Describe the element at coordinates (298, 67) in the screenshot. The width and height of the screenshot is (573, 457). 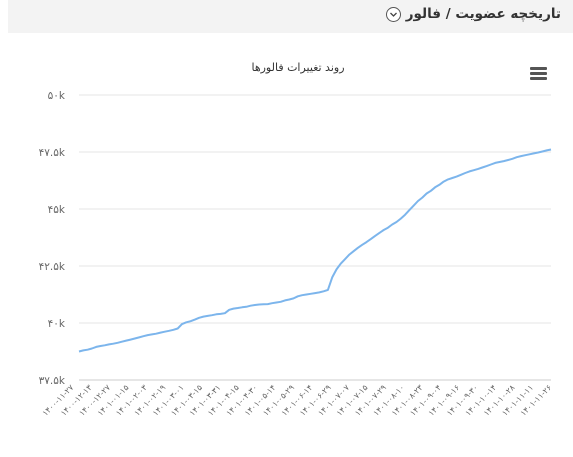
I see `chart-title: روند تغییرات فالورها` at that location.